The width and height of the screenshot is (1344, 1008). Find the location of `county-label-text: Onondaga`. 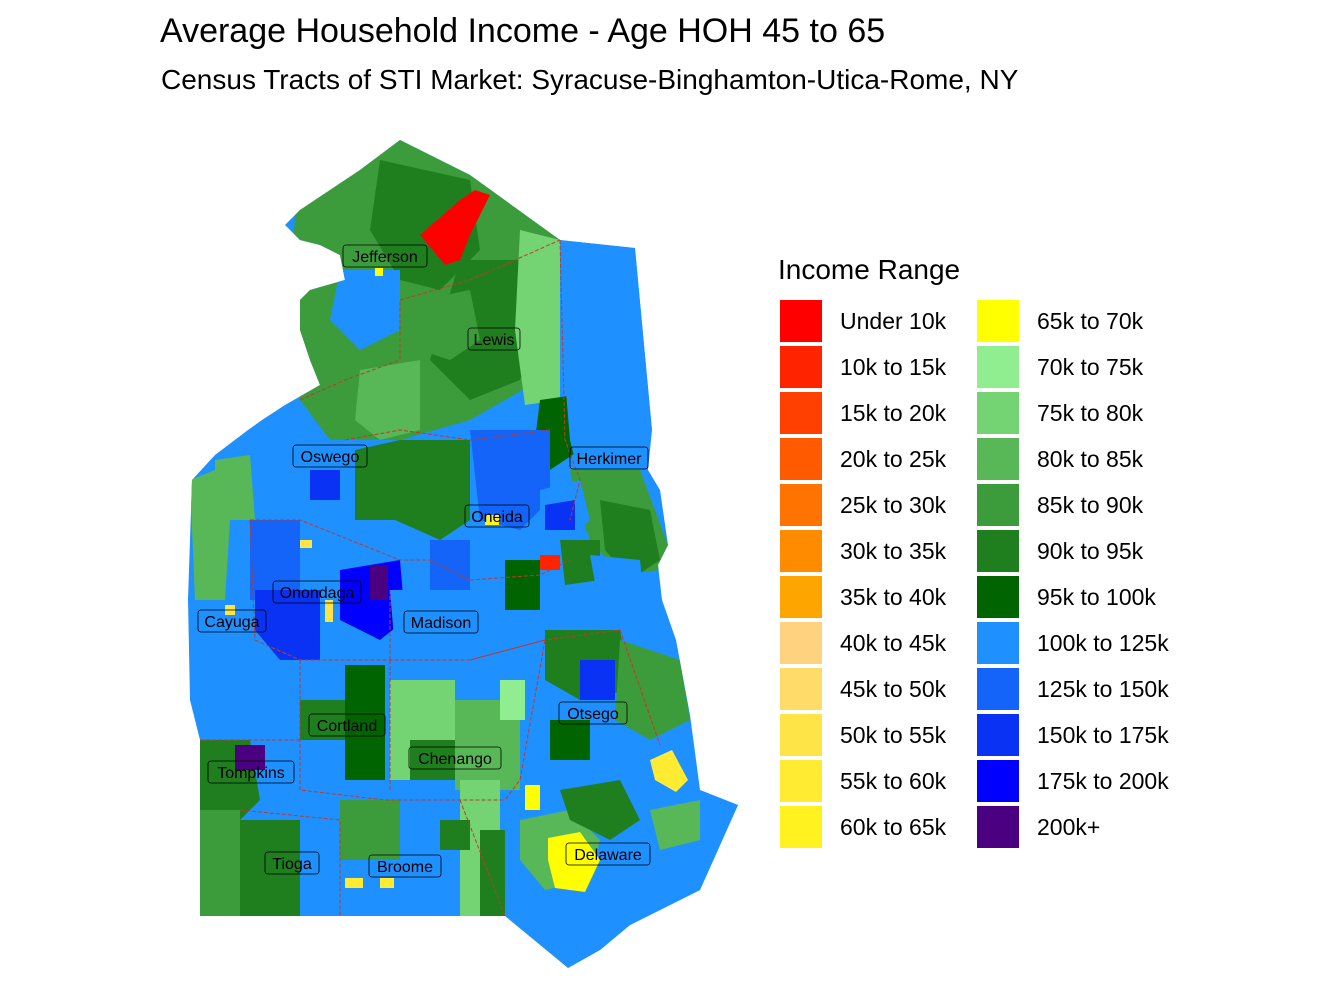

county-label-text: Onondaga is located at coordinates (317, 593).